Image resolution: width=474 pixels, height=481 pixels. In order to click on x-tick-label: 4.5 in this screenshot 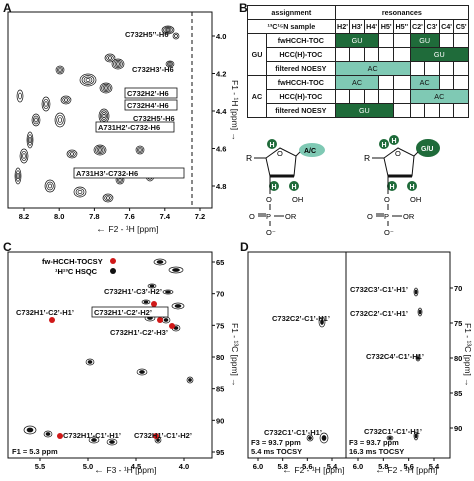, I will do `click(136, 466)`.